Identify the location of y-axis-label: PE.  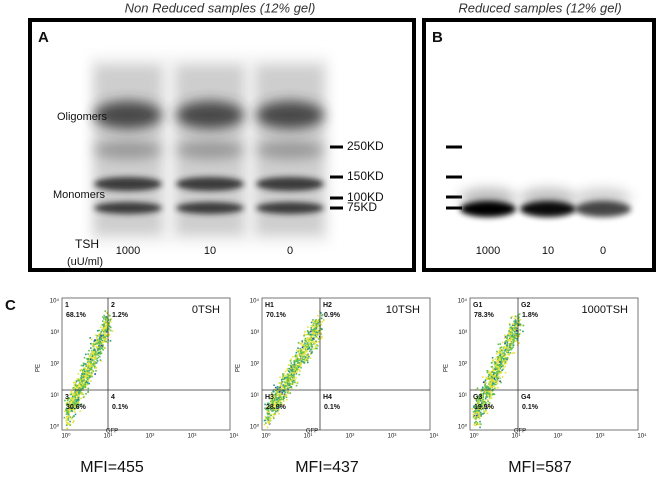
(447, 368).